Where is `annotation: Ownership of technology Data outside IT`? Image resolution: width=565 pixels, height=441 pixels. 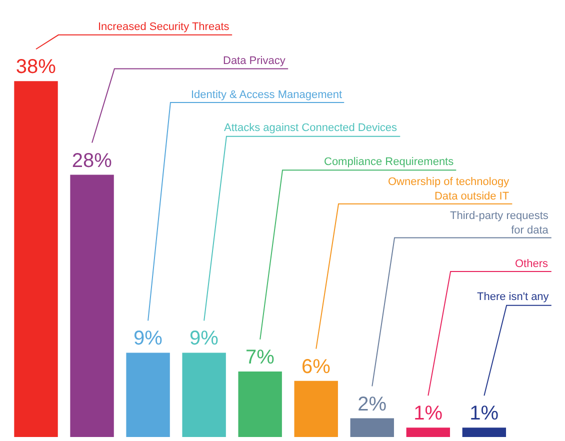 annotation: Ownership of technology Data outside IT is located at coordinates (449, 189).